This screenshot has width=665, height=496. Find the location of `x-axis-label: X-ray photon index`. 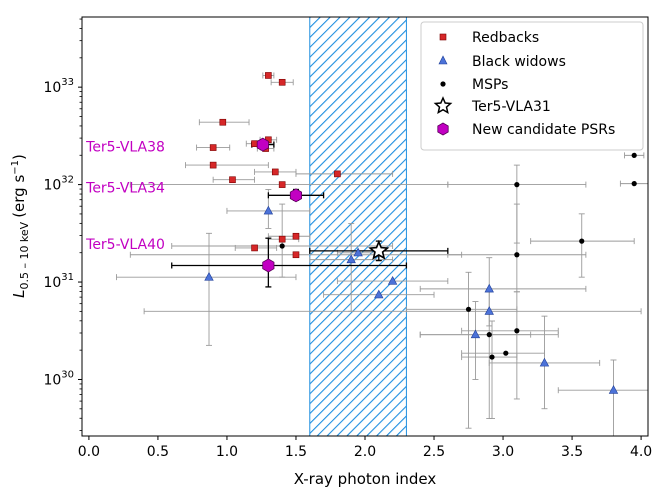

x-axis-label: X-ray photon index is located at coordinates (365, 479).